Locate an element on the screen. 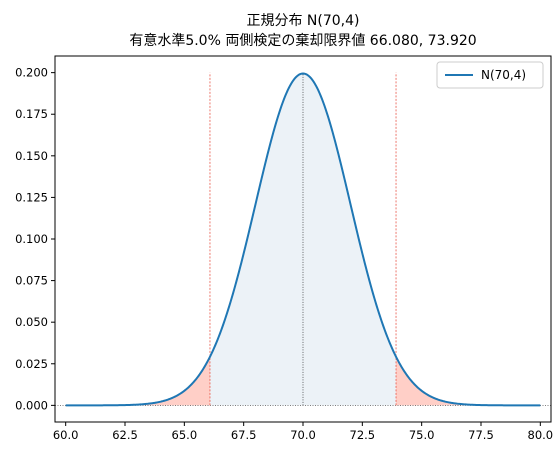 The image size is (560, 456). y-tick-label: 0.075 is located at coordinates (31, 281).